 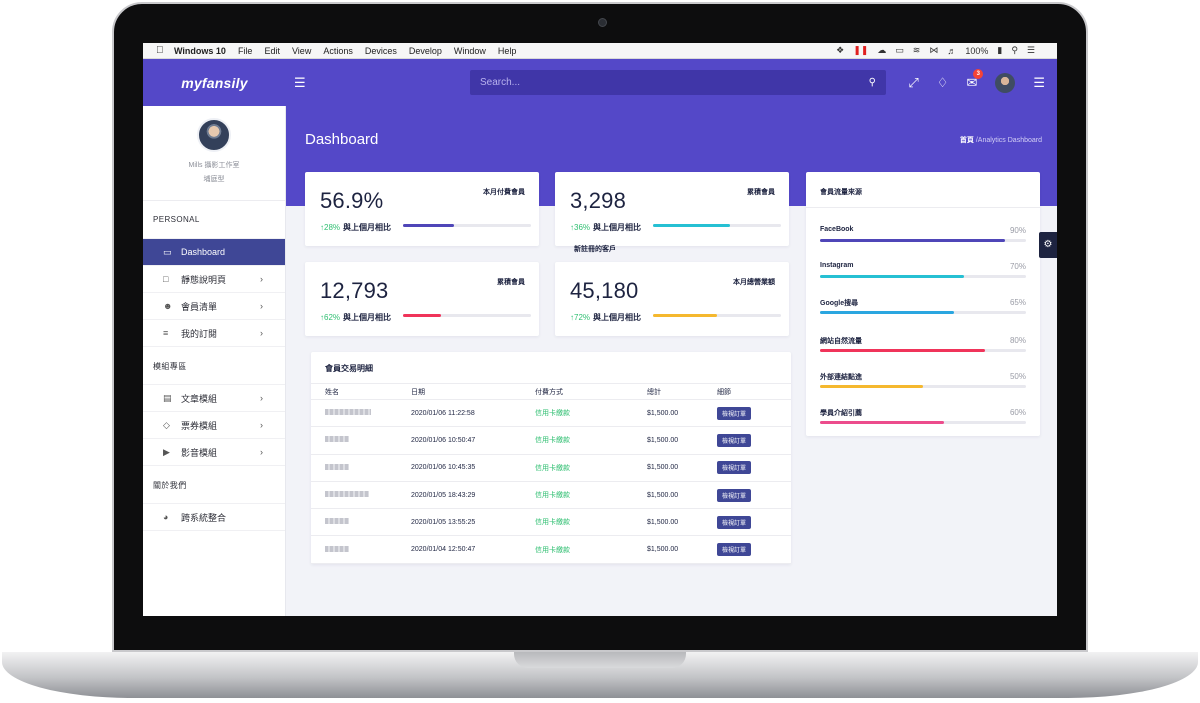 I want to click on source-percent: 60%, so click(x=1017, y=412).